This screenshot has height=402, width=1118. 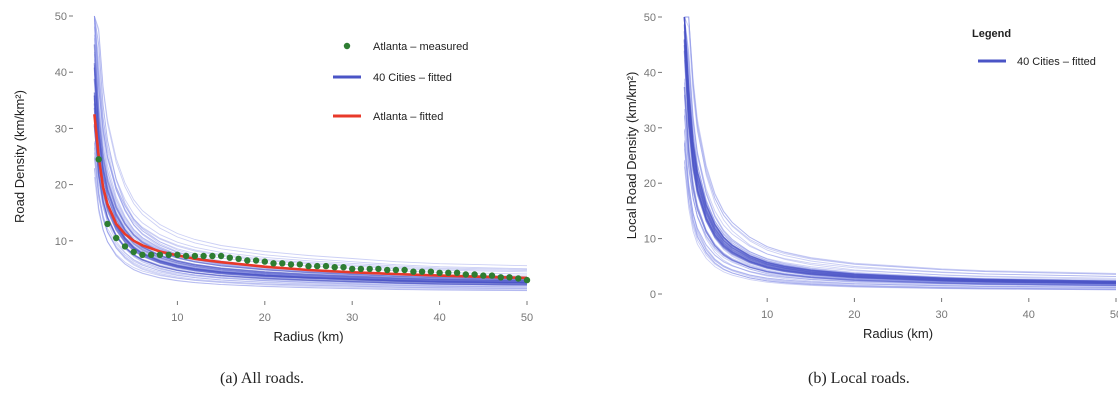 What do you see at coordinates (408, 117) in the screenshot?
I see `legend-label: Atlanta – fitted` at bounding box center [408, 117].